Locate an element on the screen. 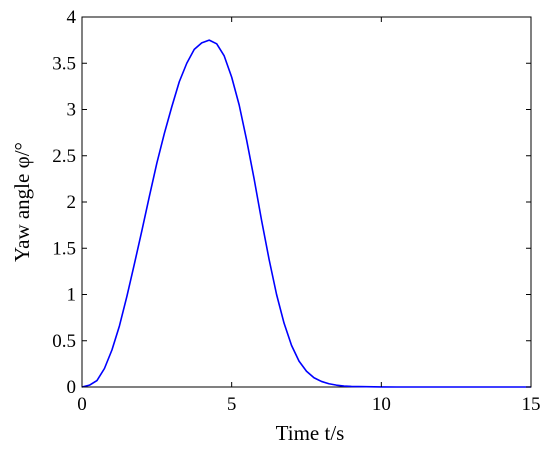 The width and height of the screenshot is (550, 449). x-tick-label: 0 is located at coordinates (82, 404).